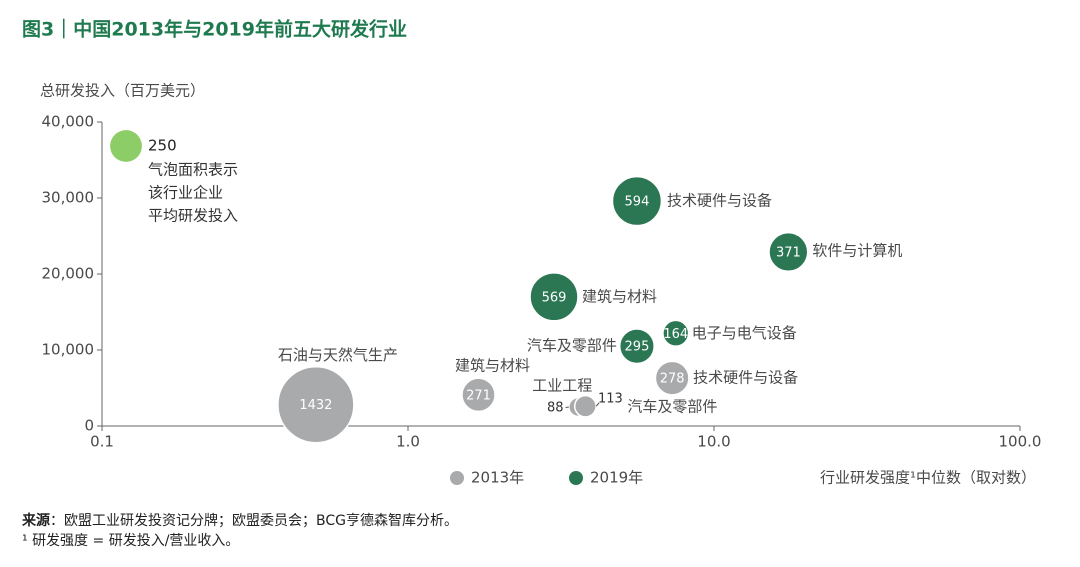 This screenshot has width=1080, height=567. What do you see at coordinates (89, 426) in the screenshot?
I see `y-tick-label: 0` at bounding box center [89, 426].